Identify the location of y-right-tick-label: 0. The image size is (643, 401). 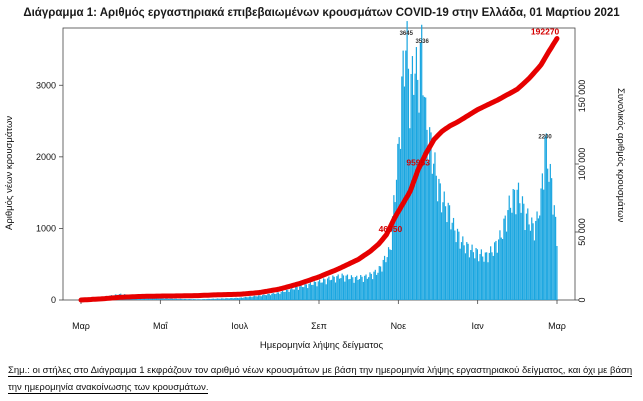
(582, 299).